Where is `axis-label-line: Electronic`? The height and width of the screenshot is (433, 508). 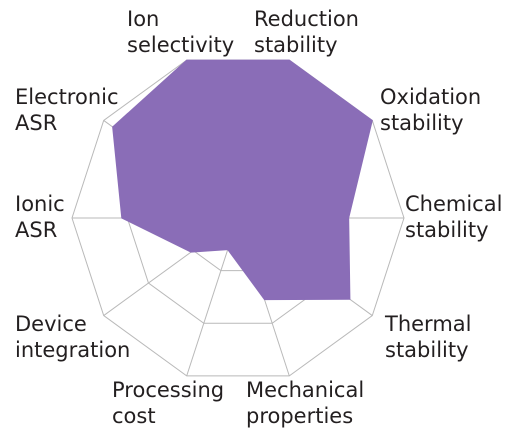
axis-label-line: Electronic is located at coordinates (67, 97).